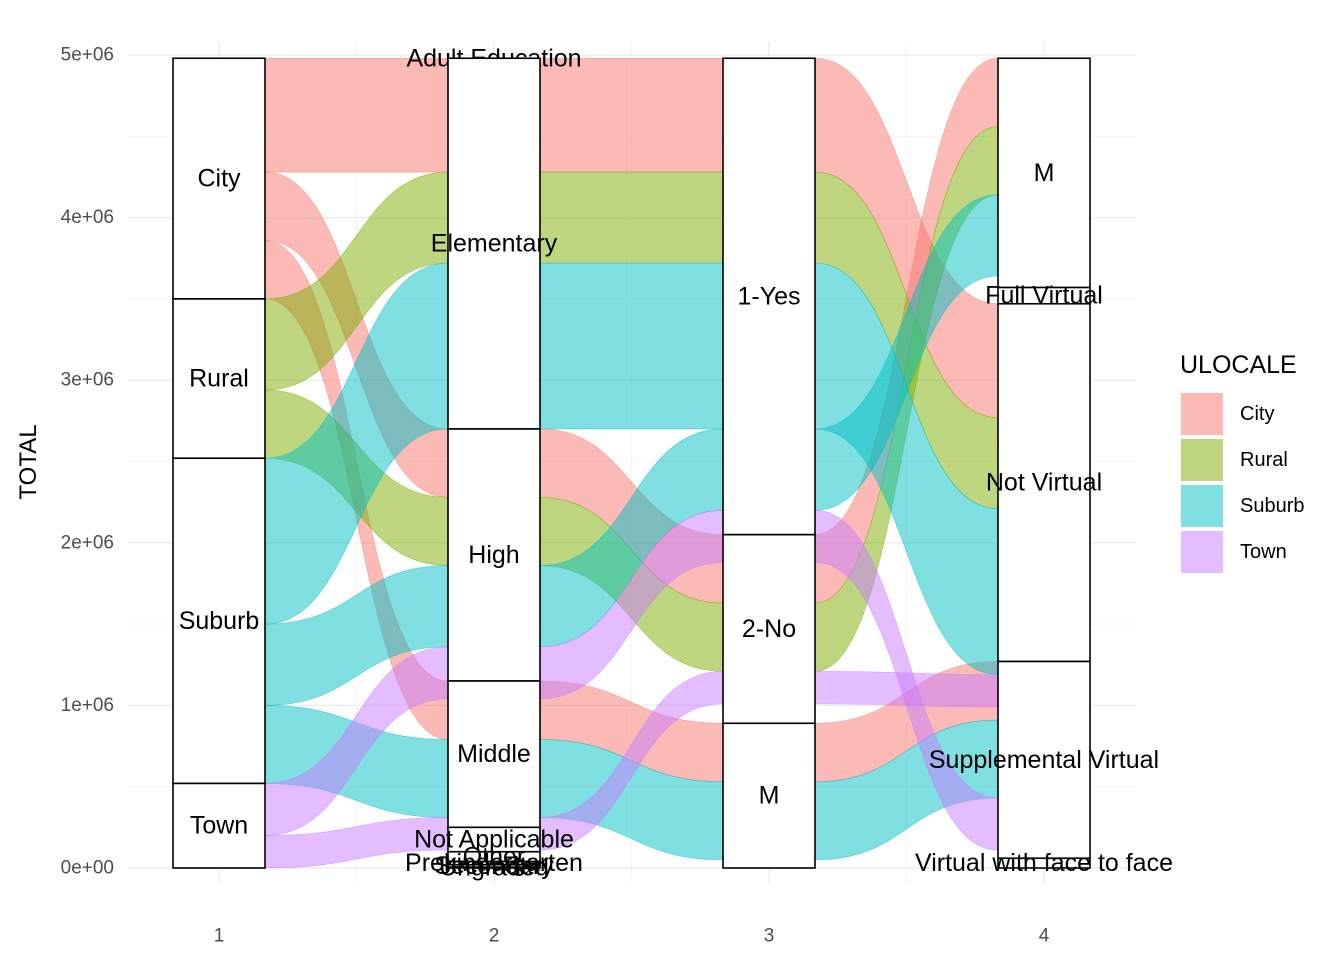 The height and width of the screenshot is (960, 1344). What do you see at coordinates (1044, 936) in the screenshot?
I see `x-tick-label: 4` at bounding box center [1044, 936].